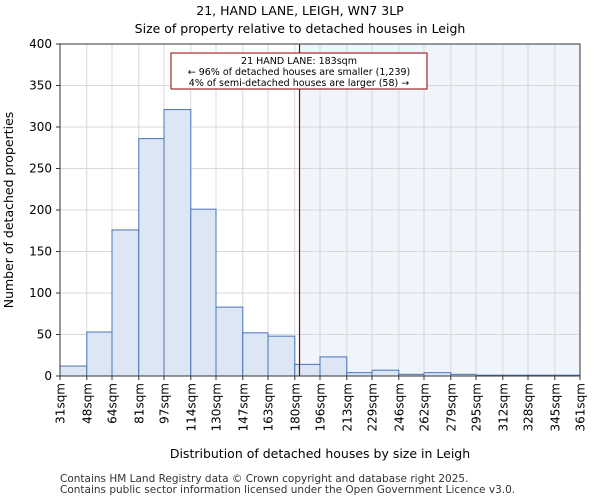 The width and height of the screenshot is (600, 500). What do you see at coordinates (113, 403) in the screenshot?
I see `x-tick-label: 64sqm` at bounding box center [113, 403].